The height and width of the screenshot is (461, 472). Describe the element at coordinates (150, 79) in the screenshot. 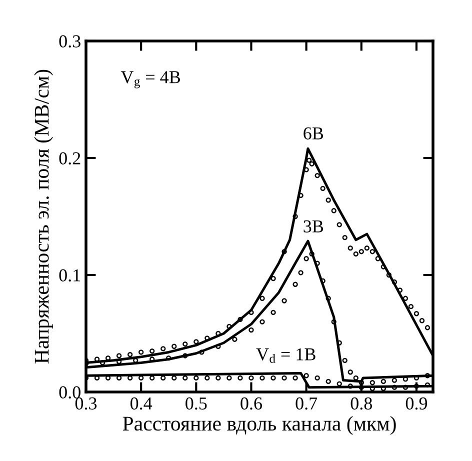

I see `annotation: V$_{g}$ = 4В` at that location.